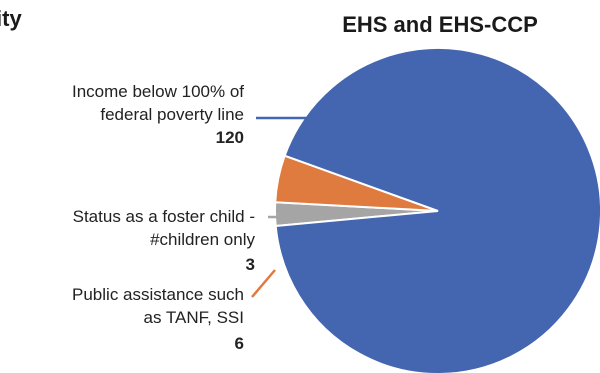 This screenshot has height=373, width=600. What do you see at coordinates (279, 207) in the screenshot?
I see `leader-lines` at bounding box center [279, 207].